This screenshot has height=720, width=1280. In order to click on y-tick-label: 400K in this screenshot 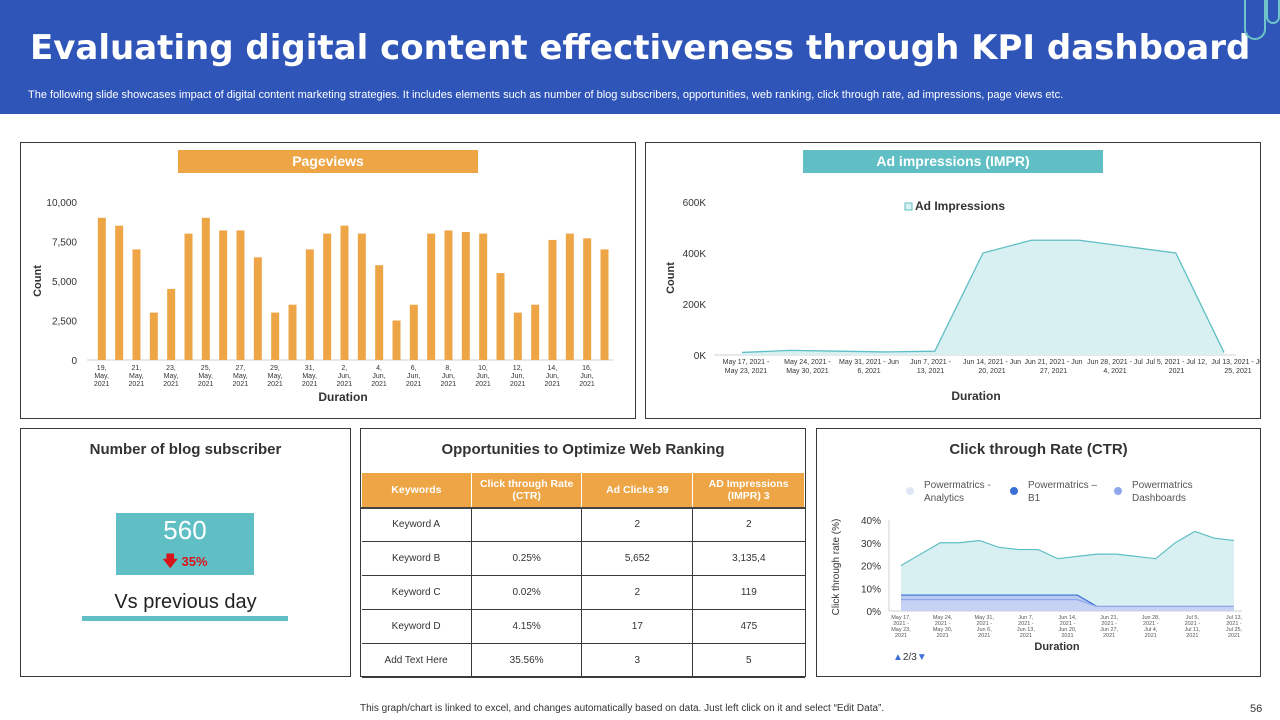, I will do `click(695, 254)`.